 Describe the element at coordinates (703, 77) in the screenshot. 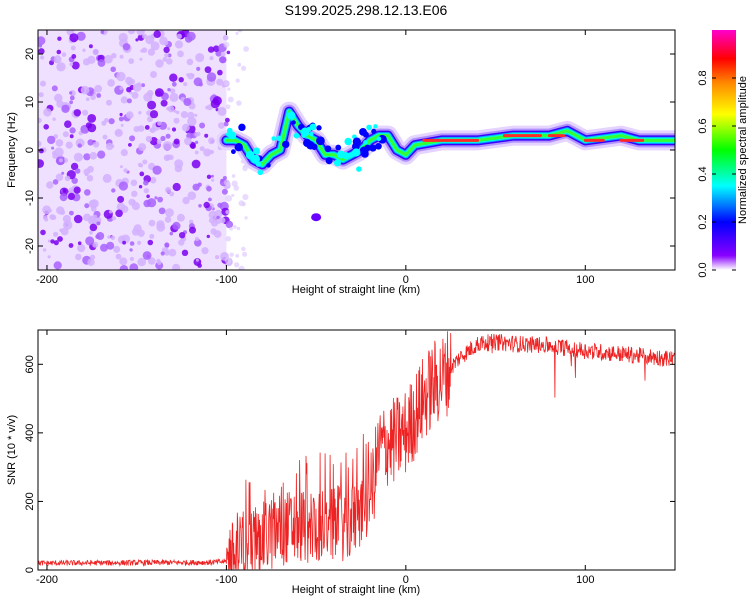

I see `colorbar-tick-label: 0.8` at that location.